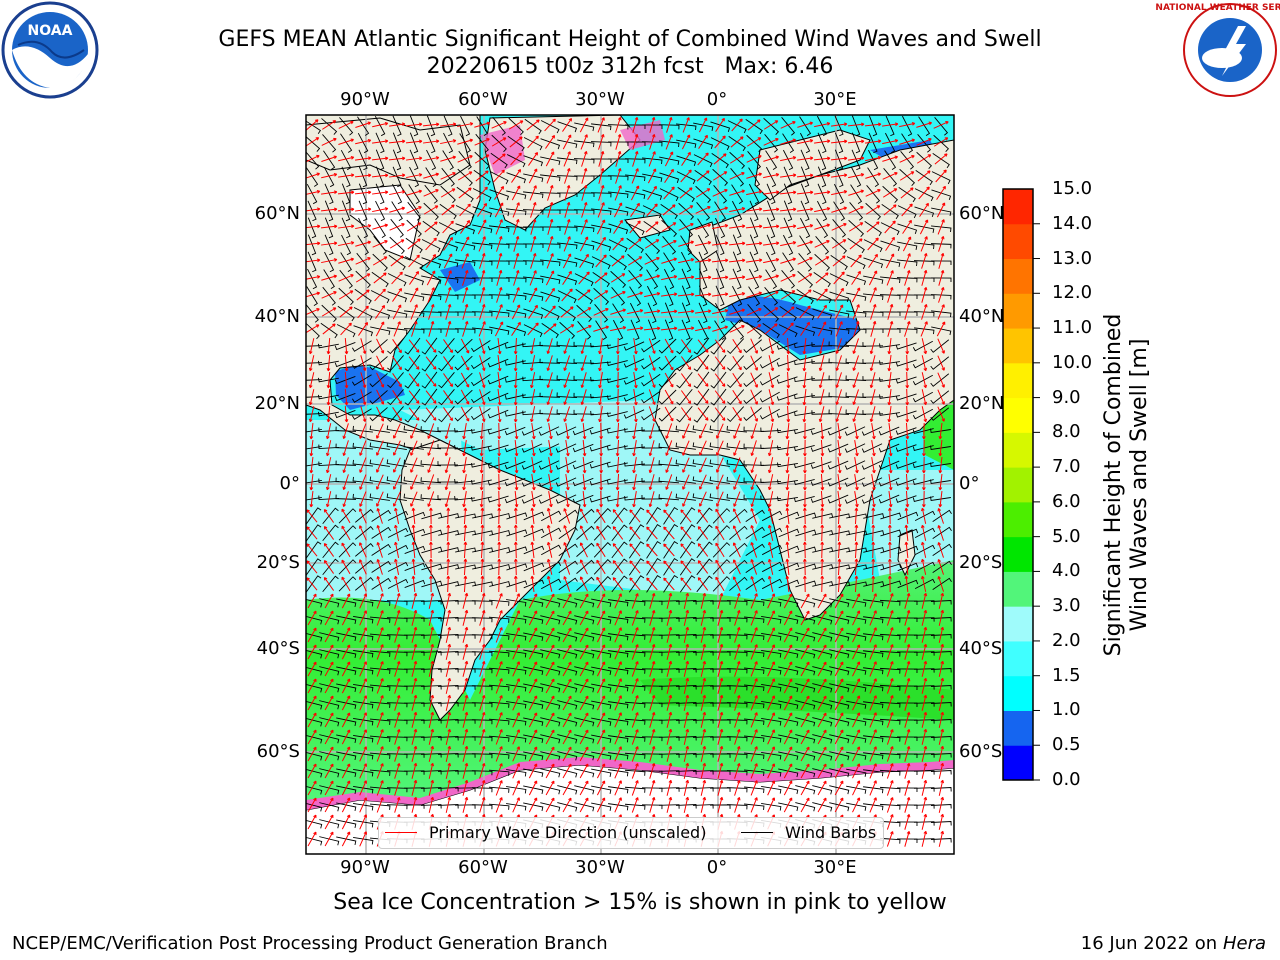  What do you see at coordinates (1066, 745) in the screenshot?
I see `colorbar-tick-label: 0.5` at bounding box center [1066, 745].